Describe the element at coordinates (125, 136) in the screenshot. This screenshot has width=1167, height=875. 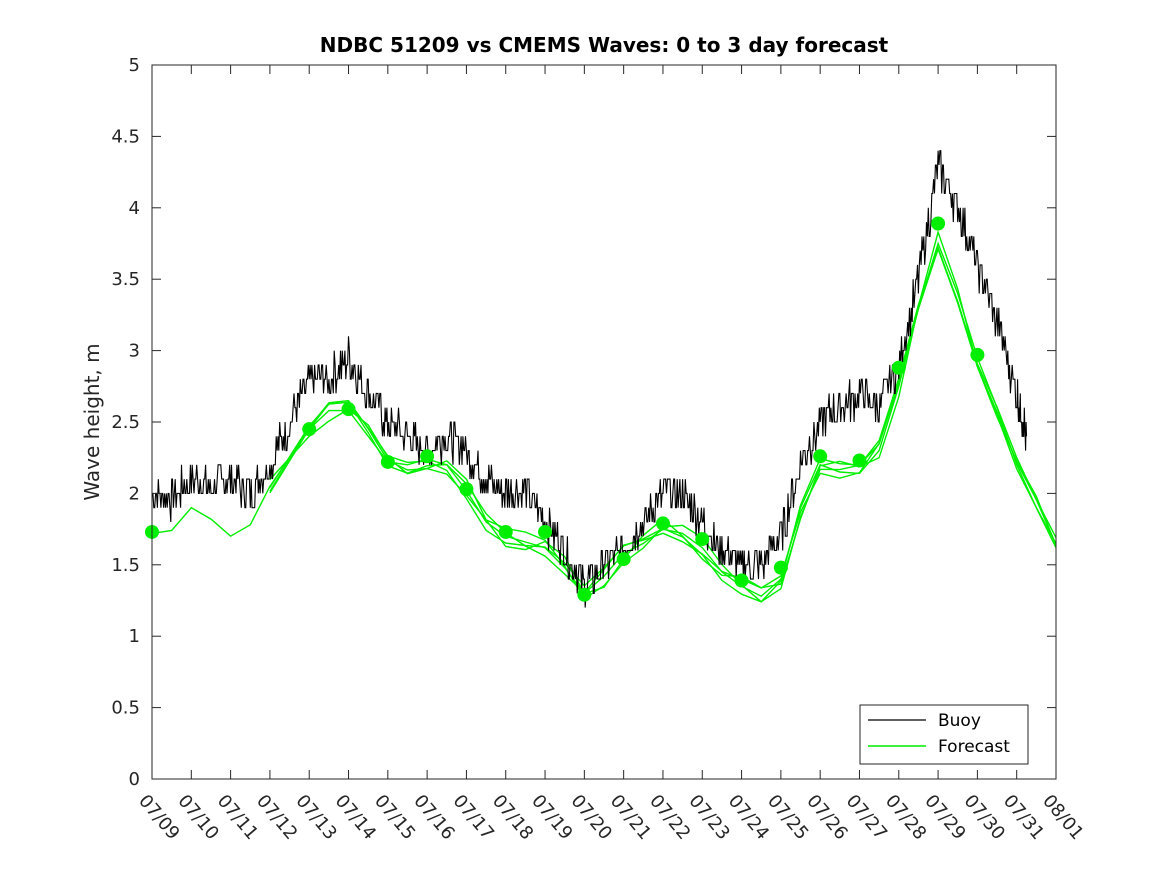
I see `y-tick-label: 4.5` at that location.